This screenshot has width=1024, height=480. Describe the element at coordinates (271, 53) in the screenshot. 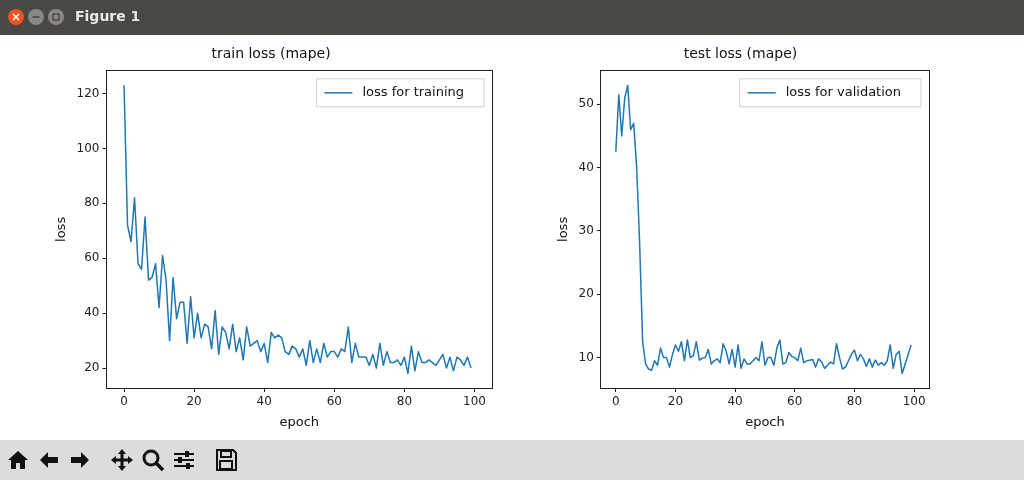

I see `chart-title: train loss (mape)` at that location.